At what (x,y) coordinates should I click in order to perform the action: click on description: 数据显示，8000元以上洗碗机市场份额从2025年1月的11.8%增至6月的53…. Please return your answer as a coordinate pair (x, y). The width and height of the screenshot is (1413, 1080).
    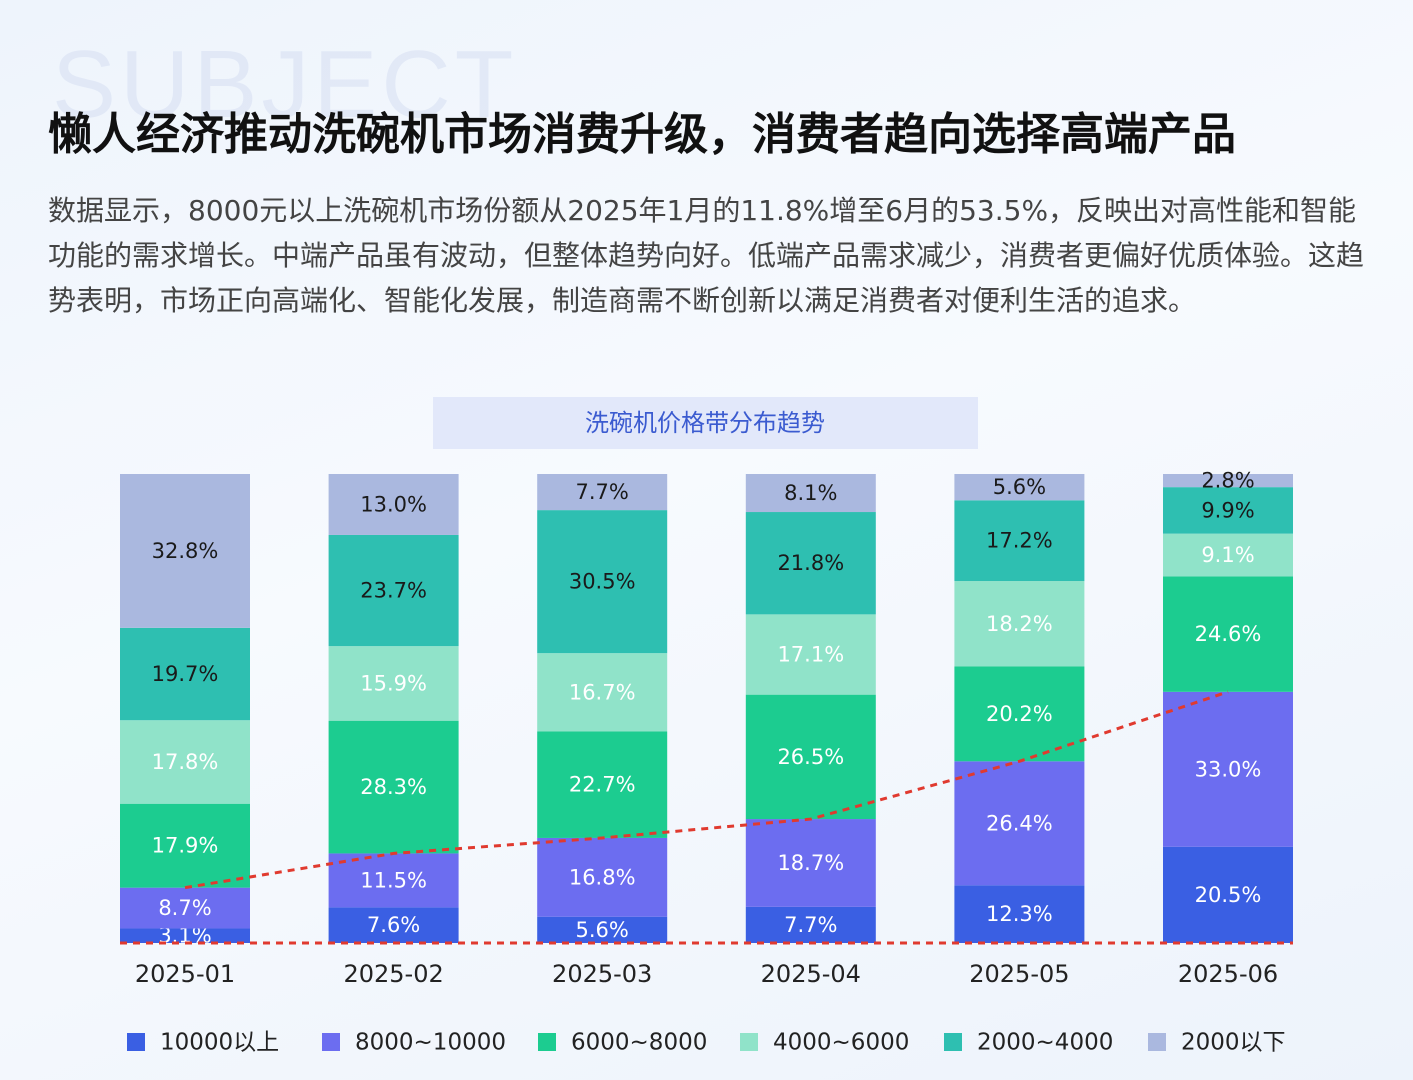
    Looking at the image, I should click on (706, 255).